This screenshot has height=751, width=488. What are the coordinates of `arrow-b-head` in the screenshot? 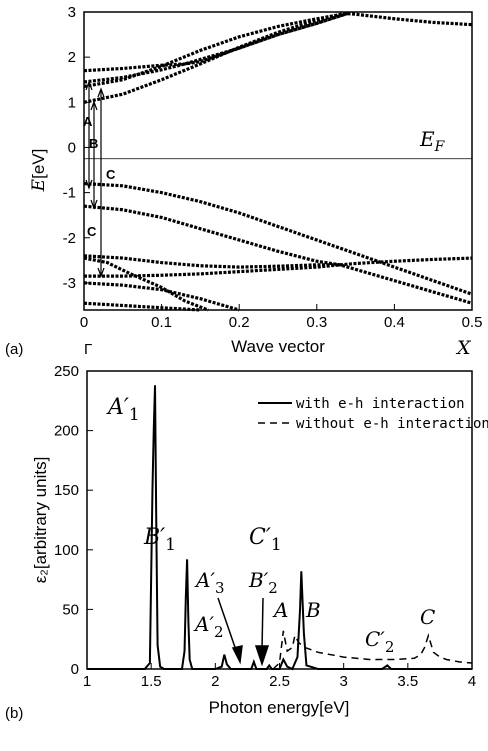 It's located at (94, 105).